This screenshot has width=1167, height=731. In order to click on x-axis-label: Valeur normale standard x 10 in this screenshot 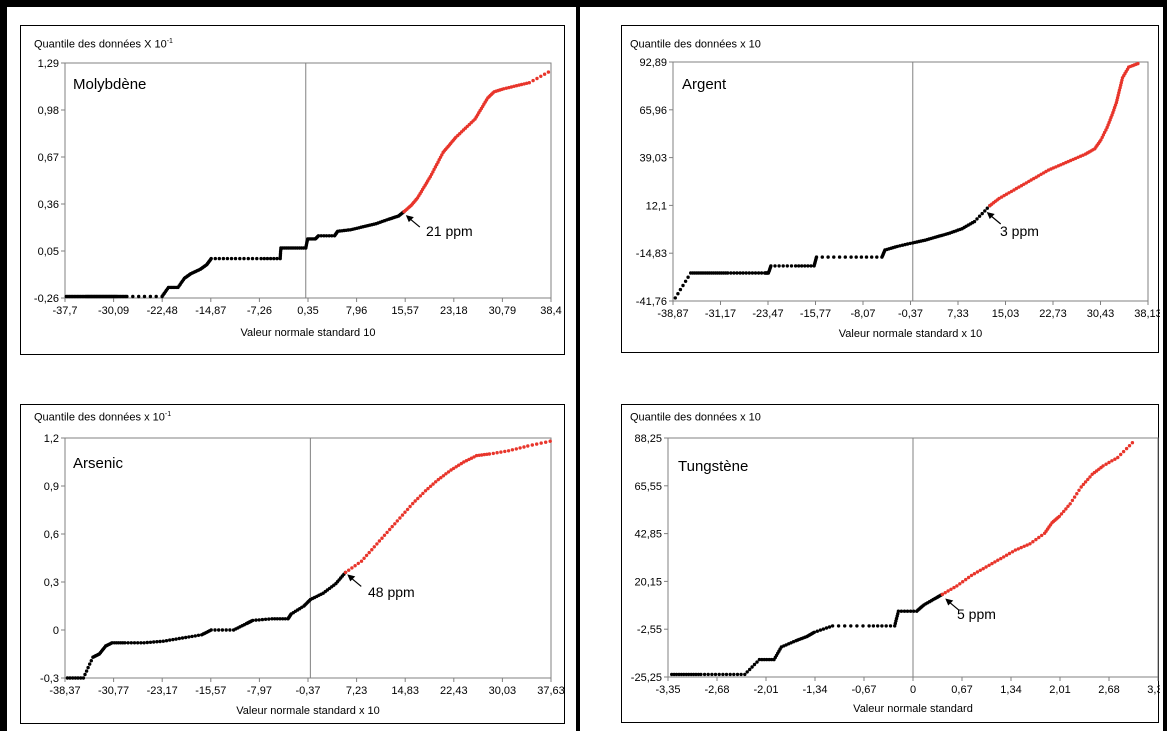, I will do `click(910, 334)`.